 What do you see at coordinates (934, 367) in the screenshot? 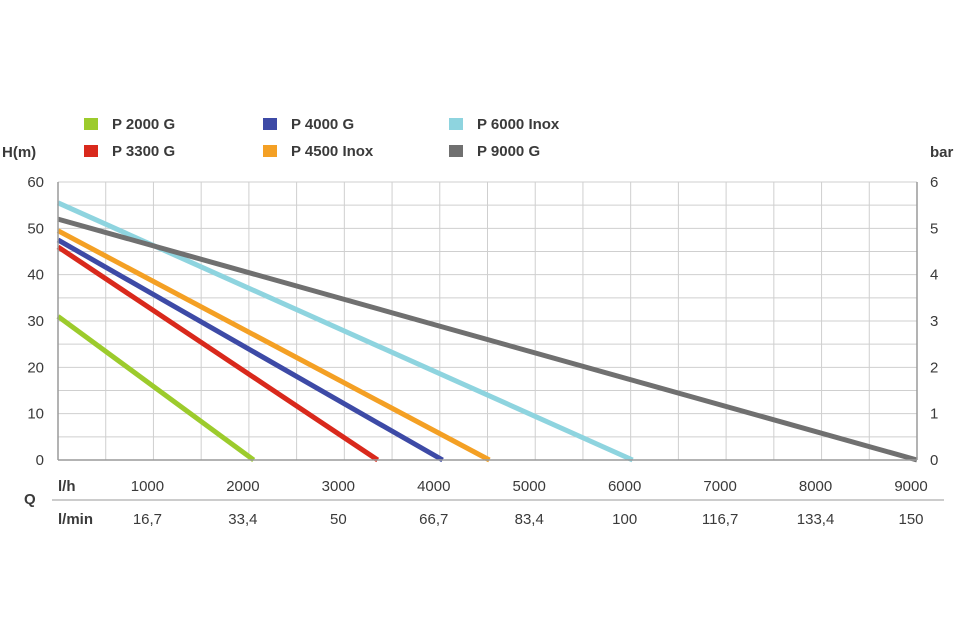
I see `y-tick-right: 2` at bounding box center [934, 367].